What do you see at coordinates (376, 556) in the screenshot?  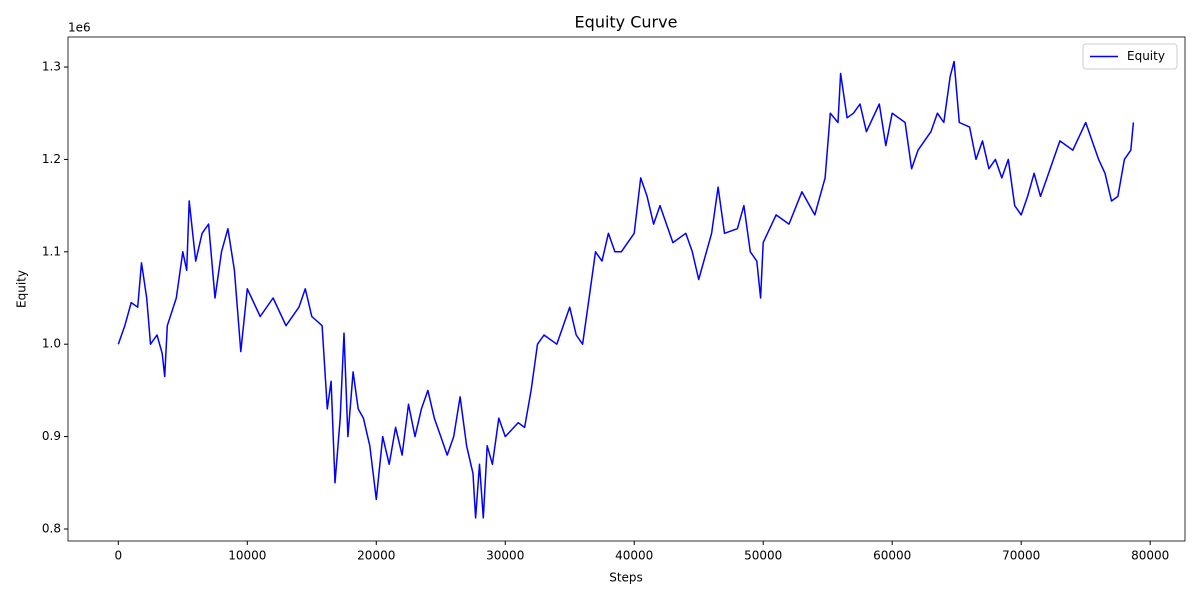 I see `x-tick-label: 20000` at bounding box center [376, 556].